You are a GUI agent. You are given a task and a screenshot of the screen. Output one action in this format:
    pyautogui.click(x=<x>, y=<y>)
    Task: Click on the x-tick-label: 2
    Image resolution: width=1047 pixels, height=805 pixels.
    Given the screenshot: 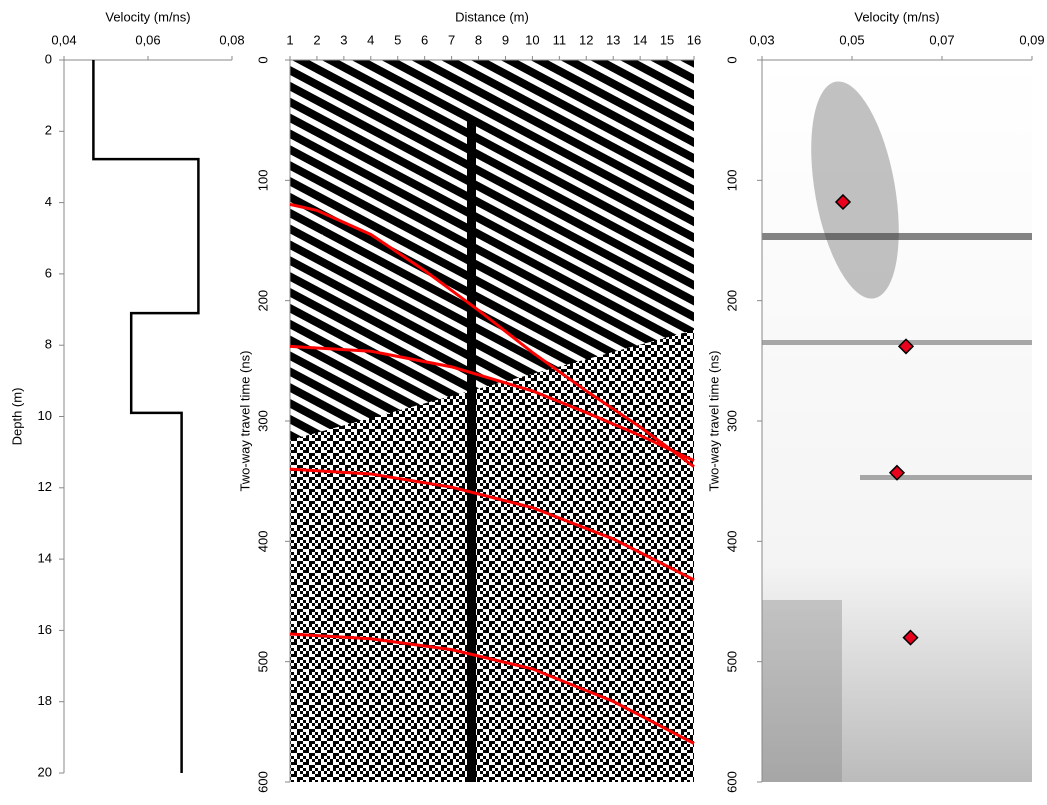 What is the action you would take?
    pyautogui.click(x=316, y=39)
    